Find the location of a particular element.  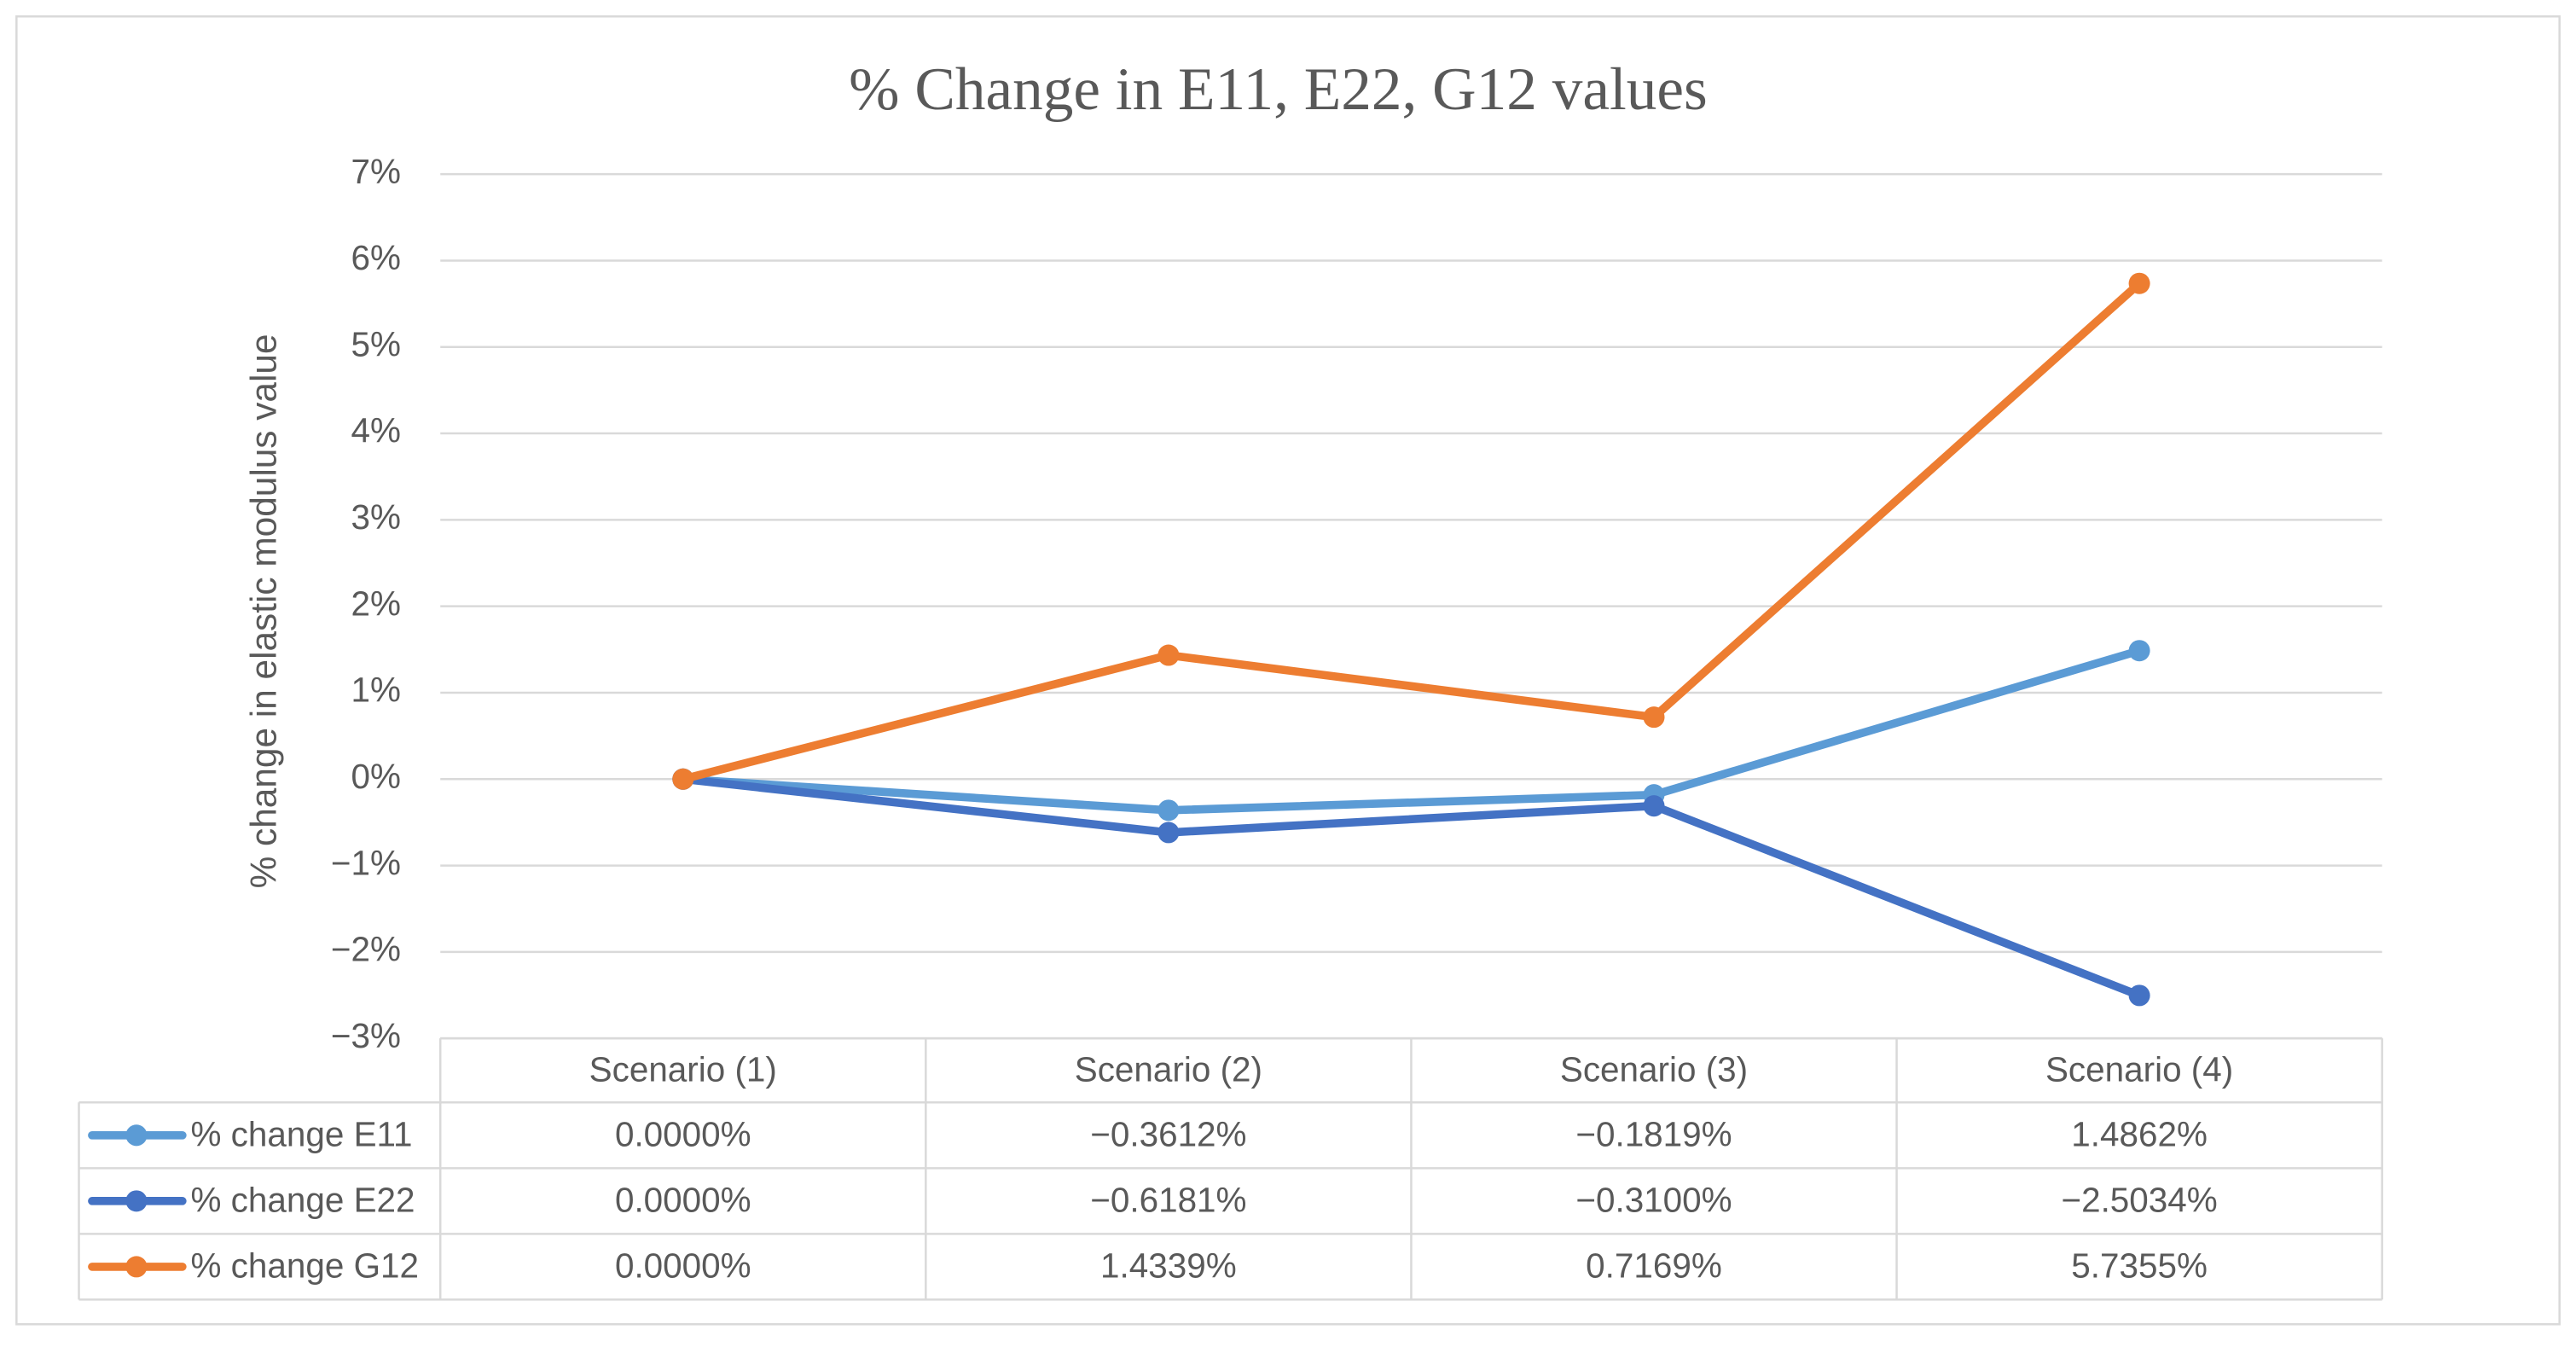

chart-title: % Change in E11, E22, G12 values is located at coordinates (1278, 89).